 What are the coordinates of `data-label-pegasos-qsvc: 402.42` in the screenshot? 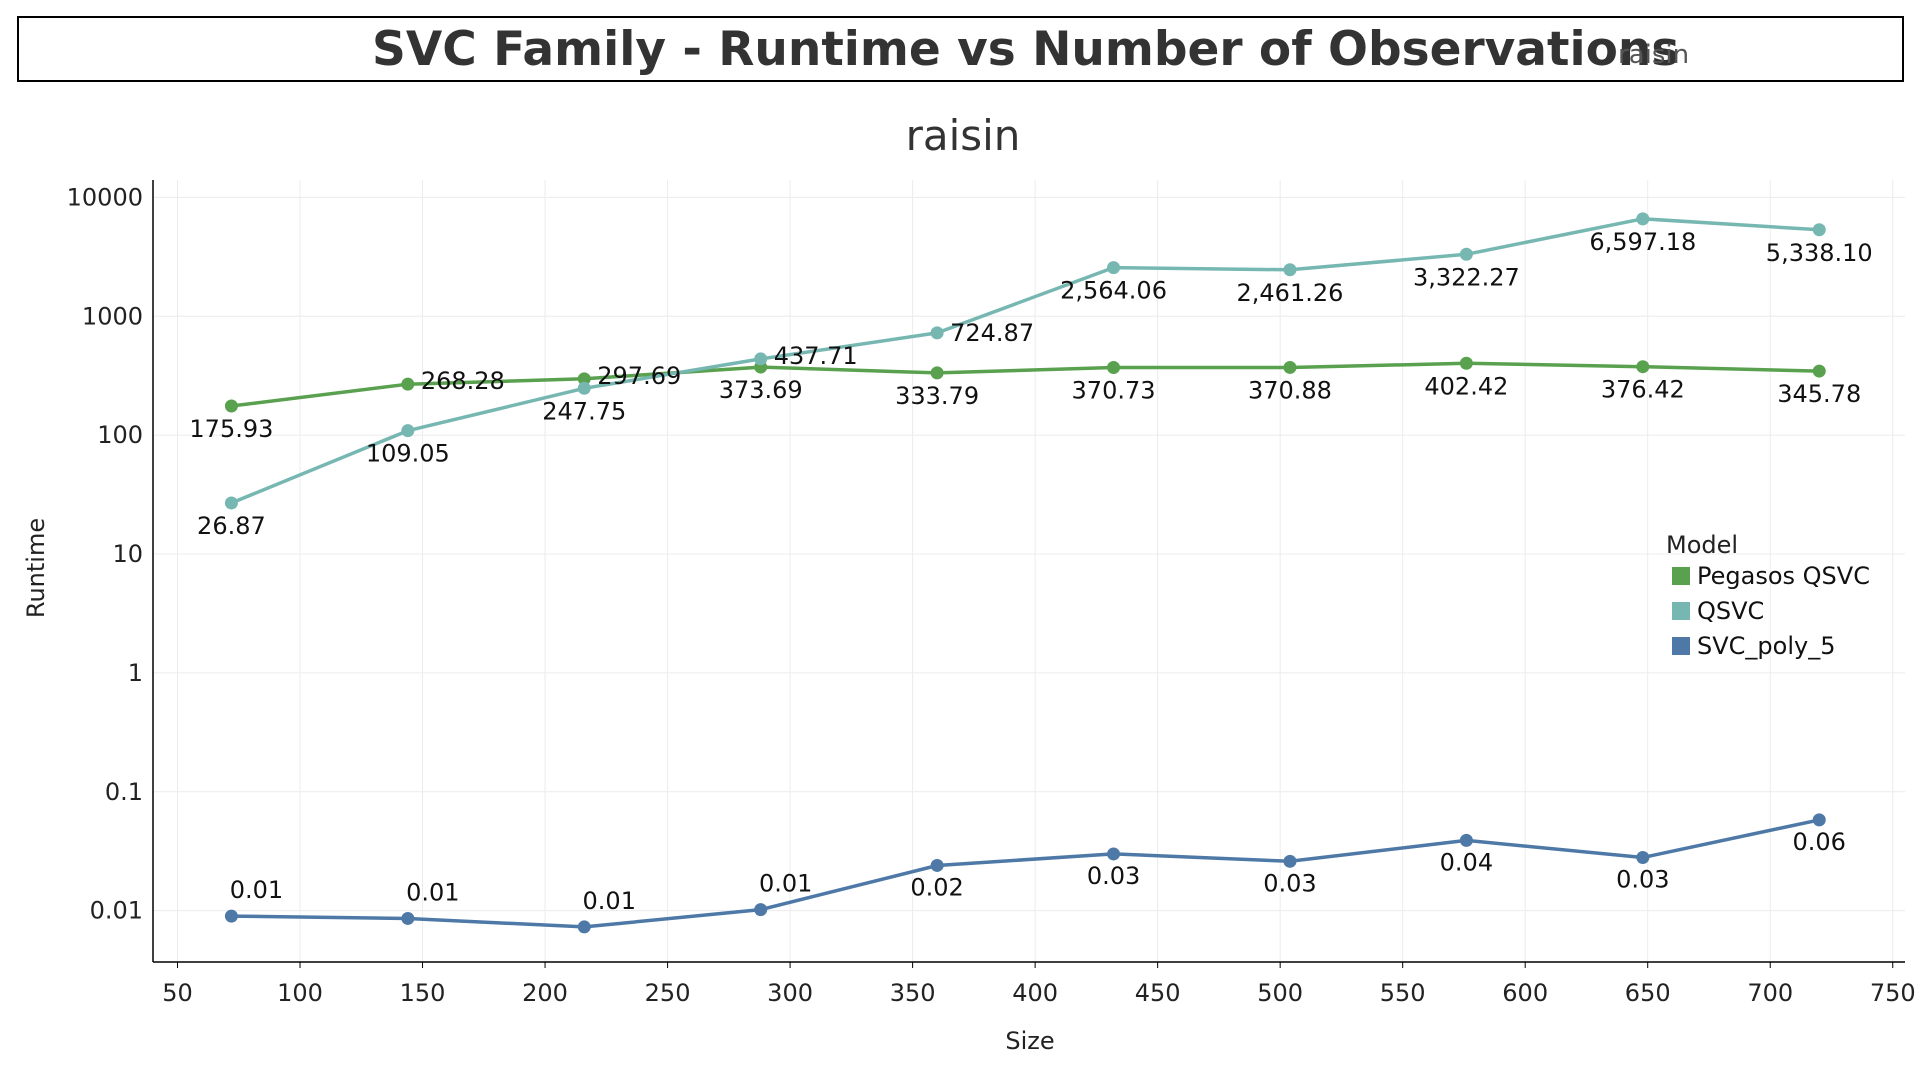 It's located at (1466, 386).